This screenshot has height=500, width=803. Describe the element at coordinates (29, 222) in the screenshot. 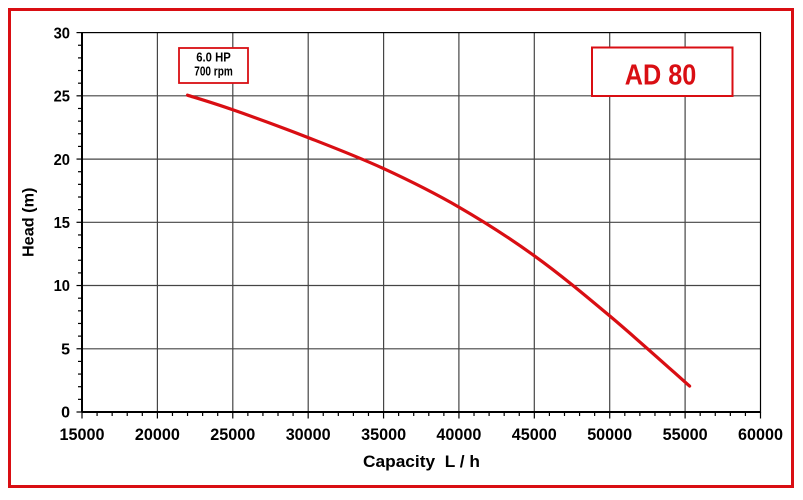

I see `svg-text: Head (m)` at that location.